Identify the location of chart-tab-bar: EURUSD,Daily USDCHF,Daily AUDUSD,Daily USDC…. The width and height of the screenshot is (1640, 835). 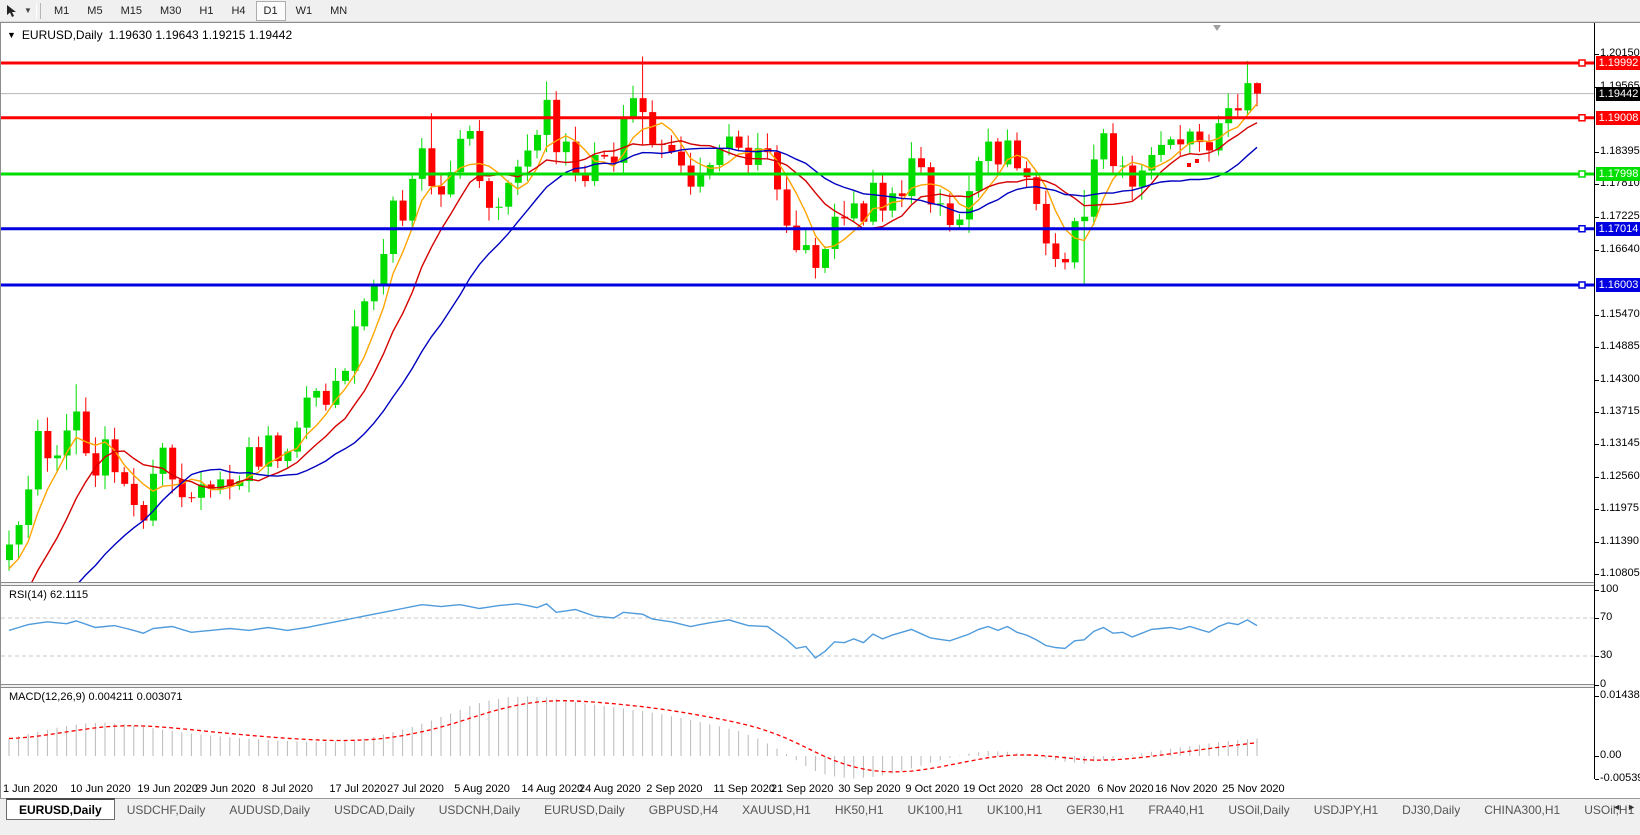
(820, 809).